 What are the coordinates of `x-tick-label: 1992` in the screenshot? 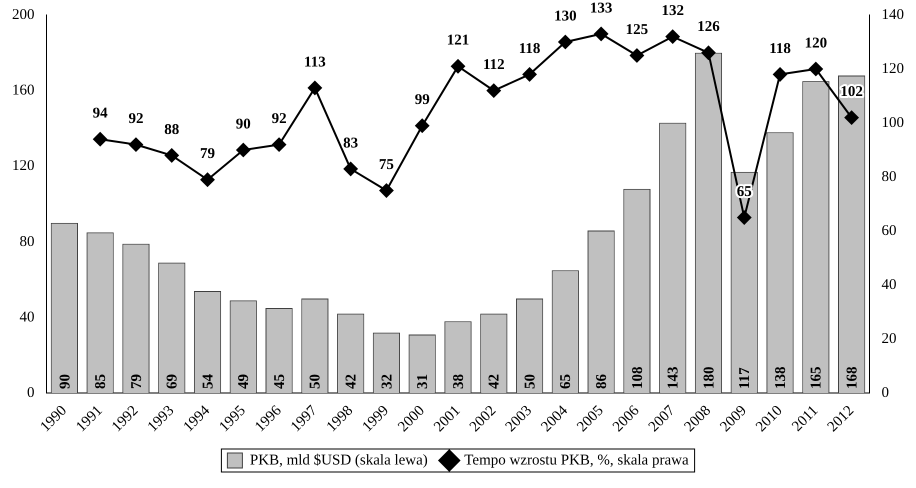 It's located at (125, 419).